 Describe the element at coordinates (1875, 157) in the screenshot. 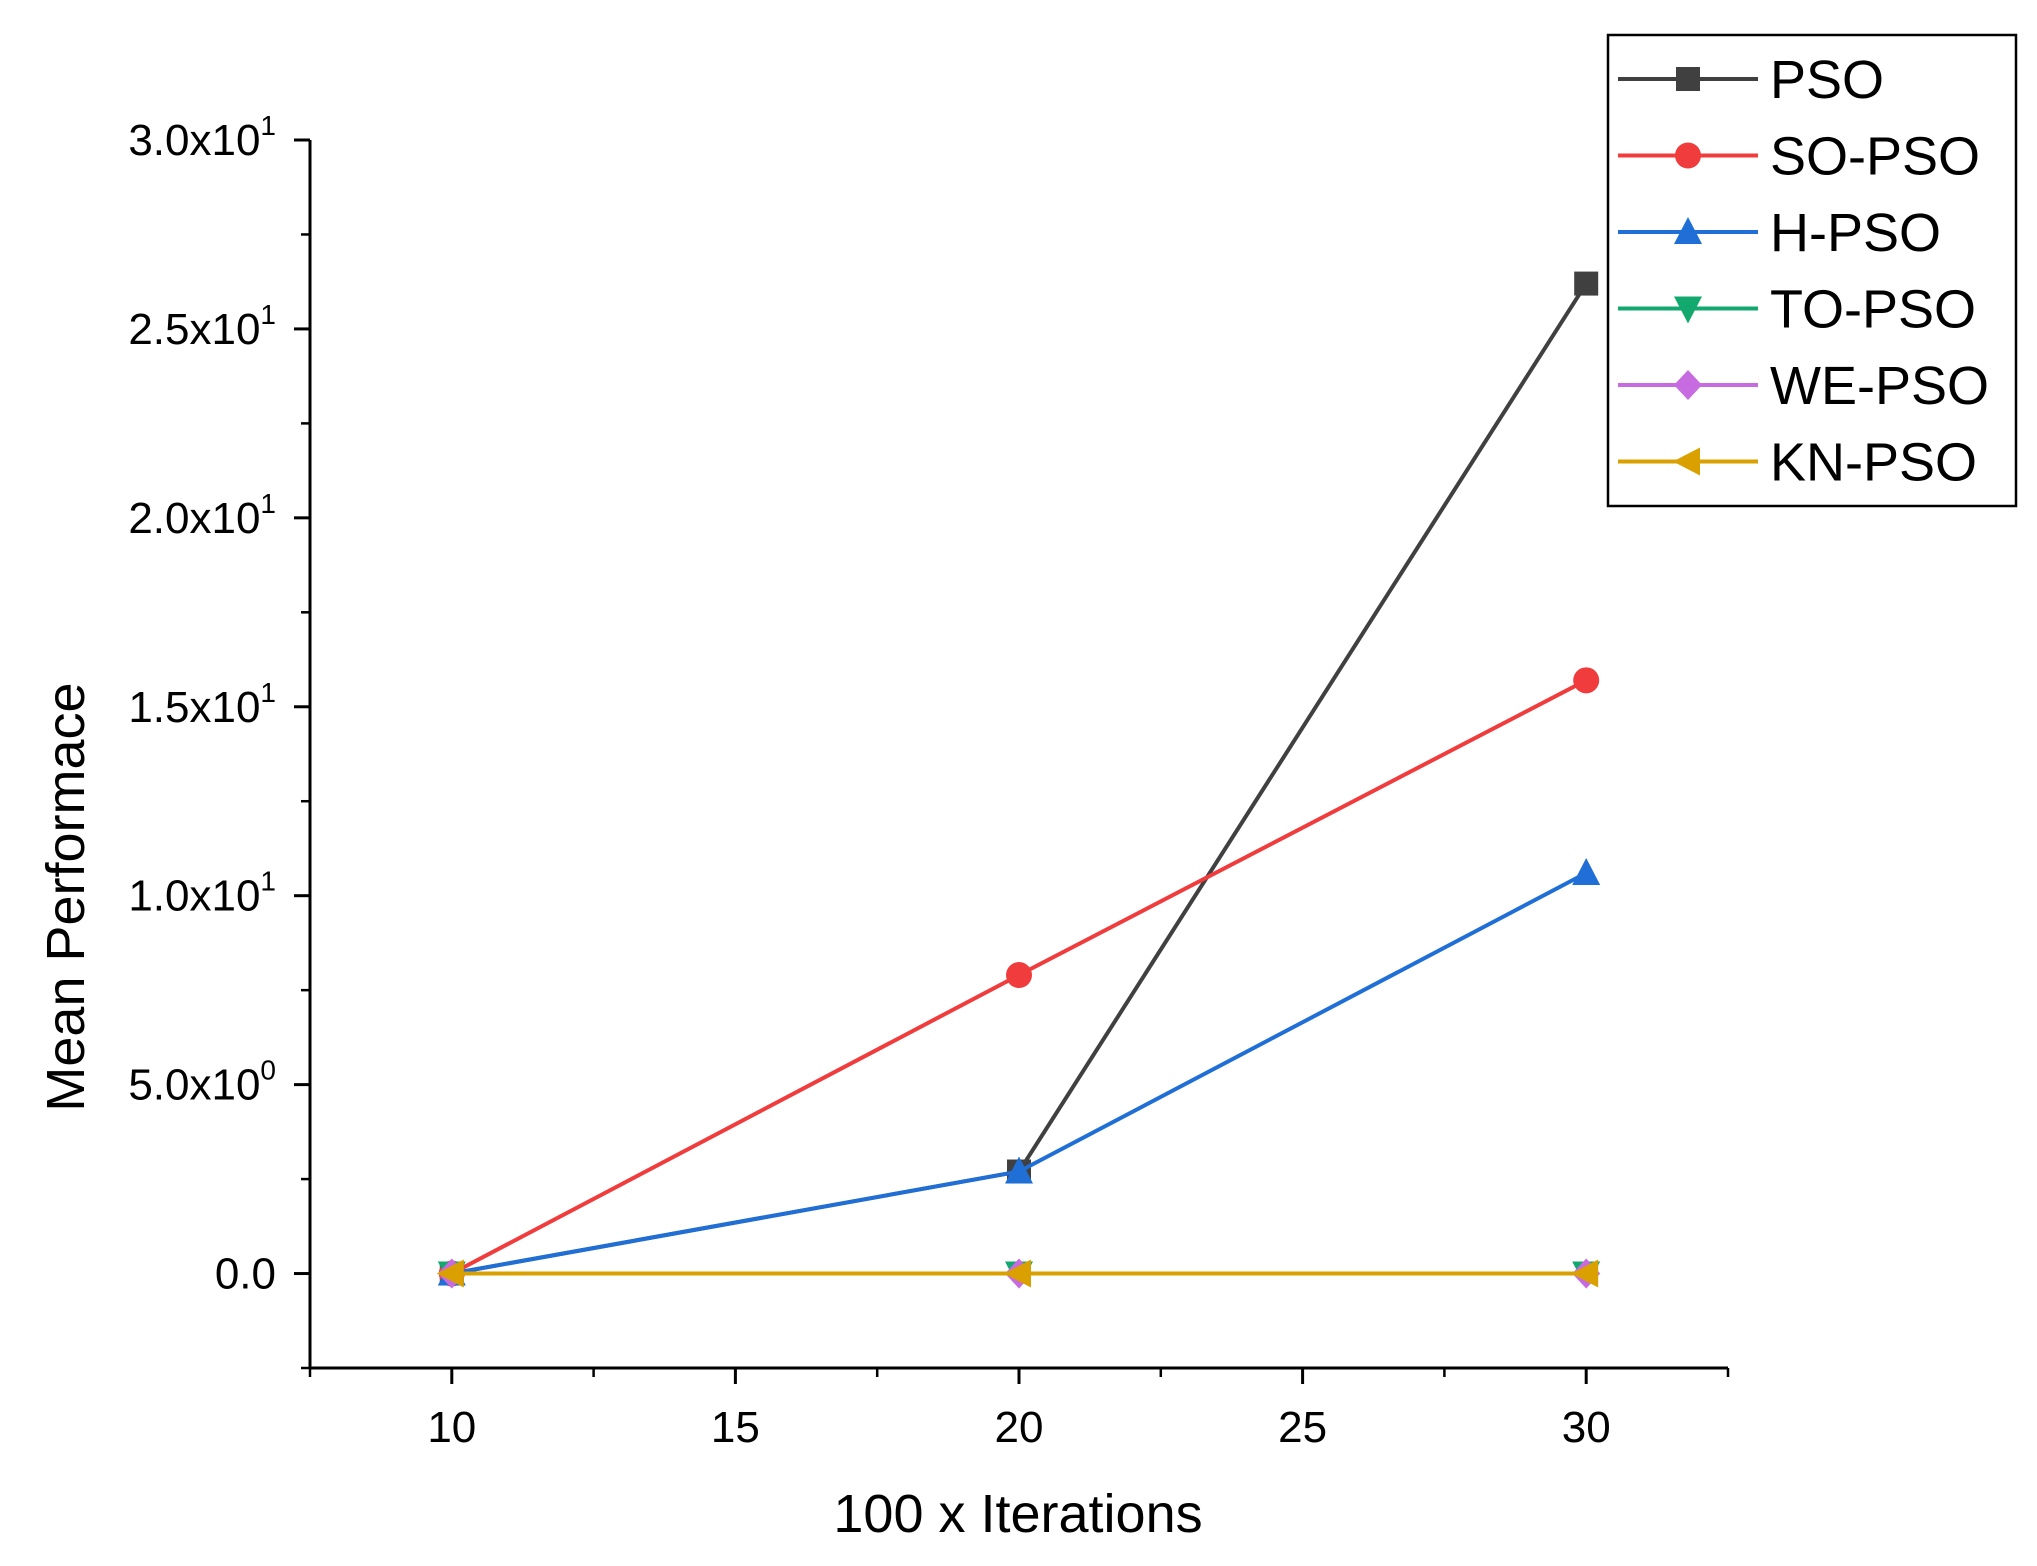

I see `legend-label: SO-PSO` at that location.